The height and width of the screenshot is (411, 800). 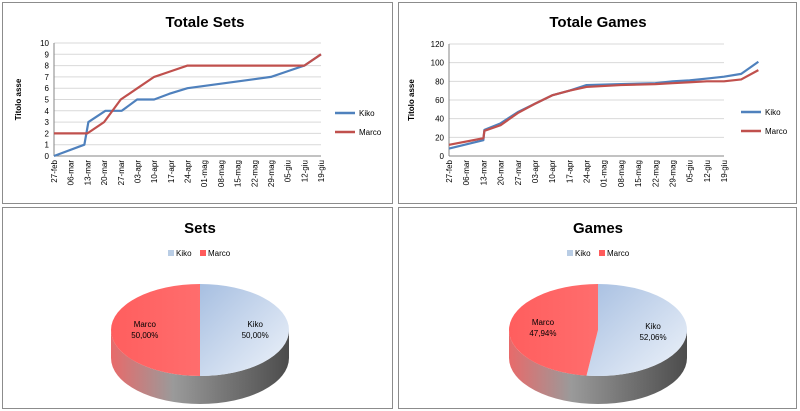 What do you see at coordinates (438, 63) in the screenshot?
I see `y-tick-label: 100` at bounding box center [438, 63].